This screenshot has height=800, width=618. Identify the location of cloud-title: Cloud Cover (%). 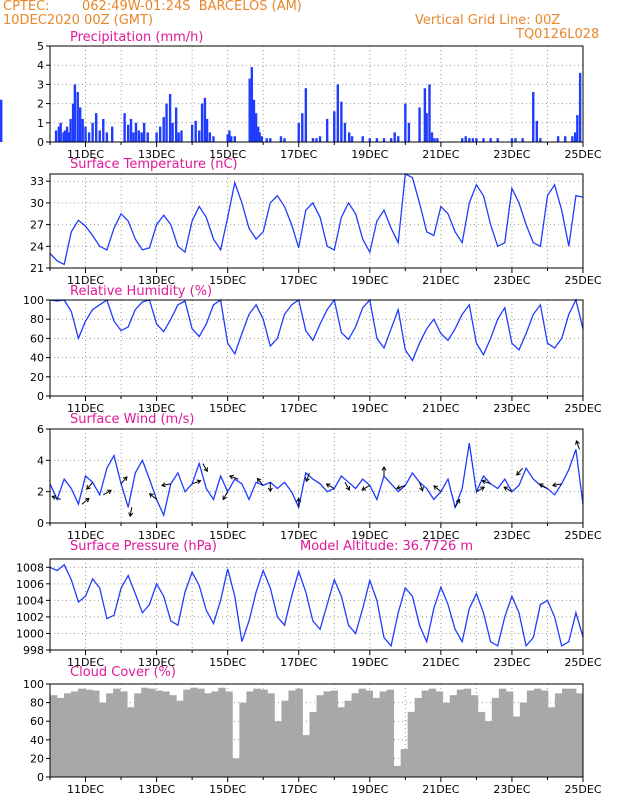
(123, 672).